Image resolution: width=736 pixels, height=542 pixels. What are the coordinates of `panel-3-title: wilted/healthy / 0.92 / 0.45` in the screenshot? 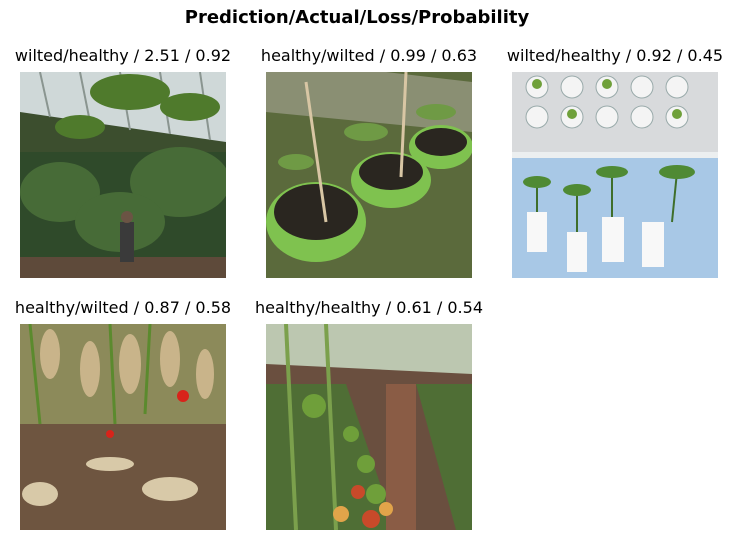 It's located at (615, 55).